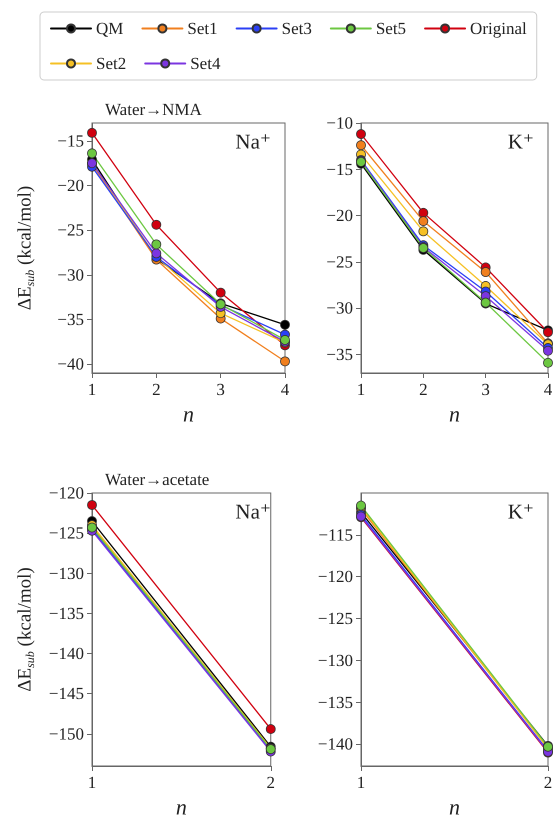 This screenshot has height=823, width=556. Describe the element at coordinates (335, 534) in the screenshot. I see `y-tick-label: −115` at that location.